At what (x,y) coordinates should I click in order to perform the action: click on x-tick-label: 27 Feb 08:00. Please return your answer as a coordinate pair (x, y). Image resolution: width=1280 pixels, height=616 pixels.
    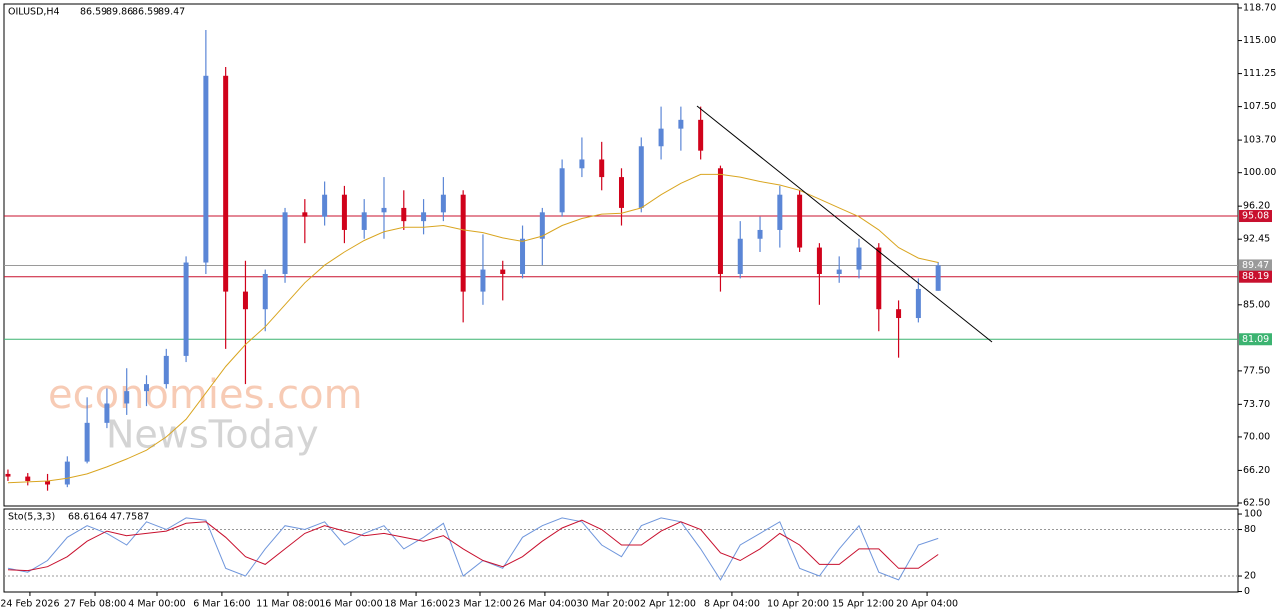
    Looking at the image, I should click on (95, 604).